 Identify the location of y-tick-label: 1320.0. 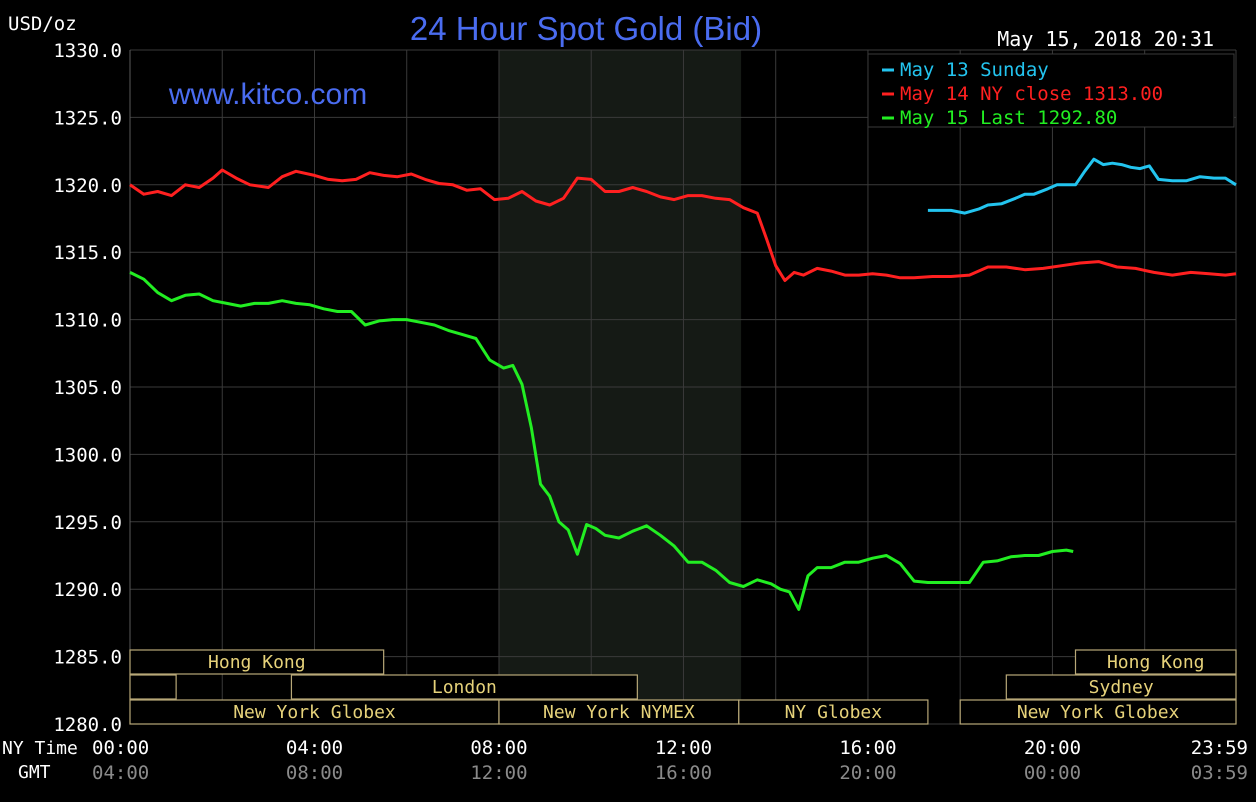
(87, 186).